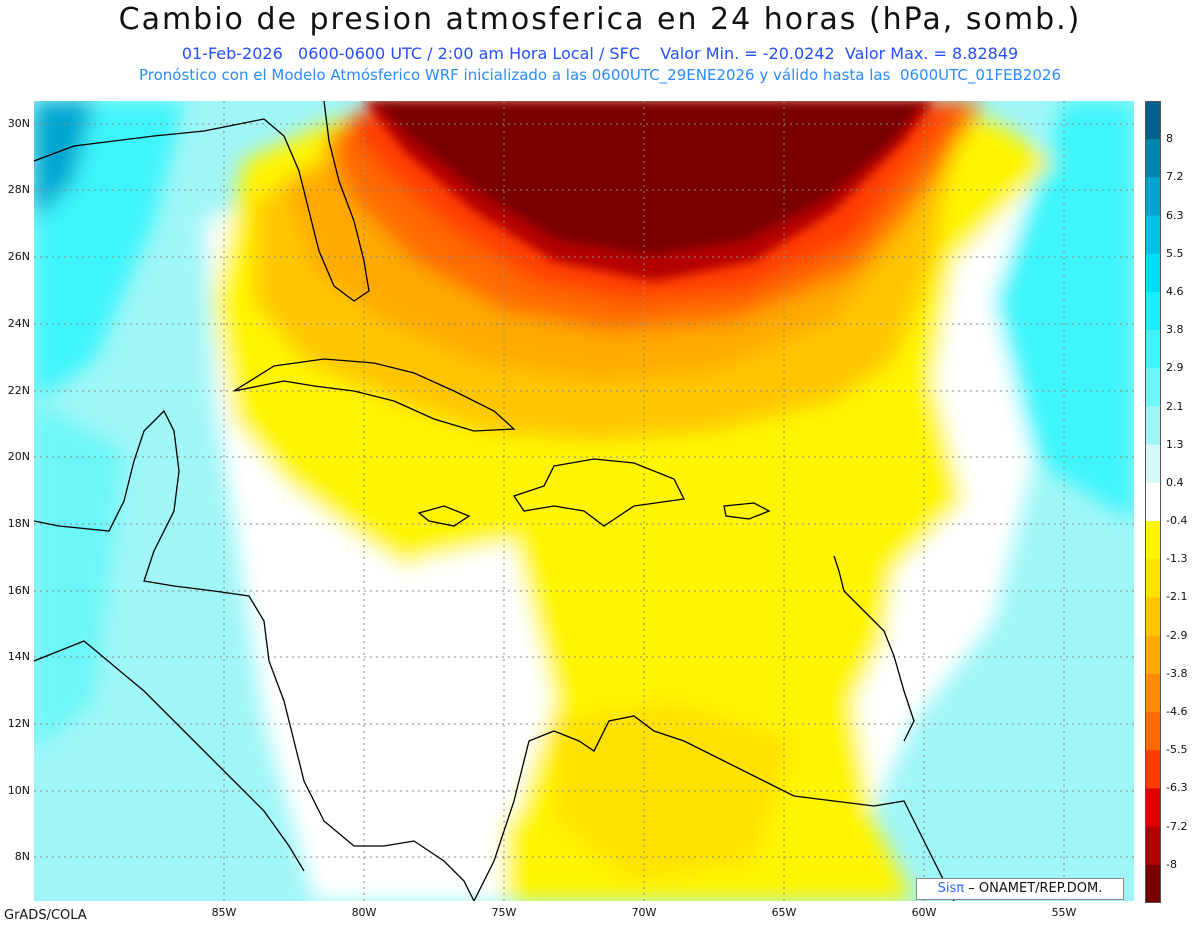 This screenshot has width=1200, height=927. I want to click on colorbar-label: -3.8, so click(1177, 673).